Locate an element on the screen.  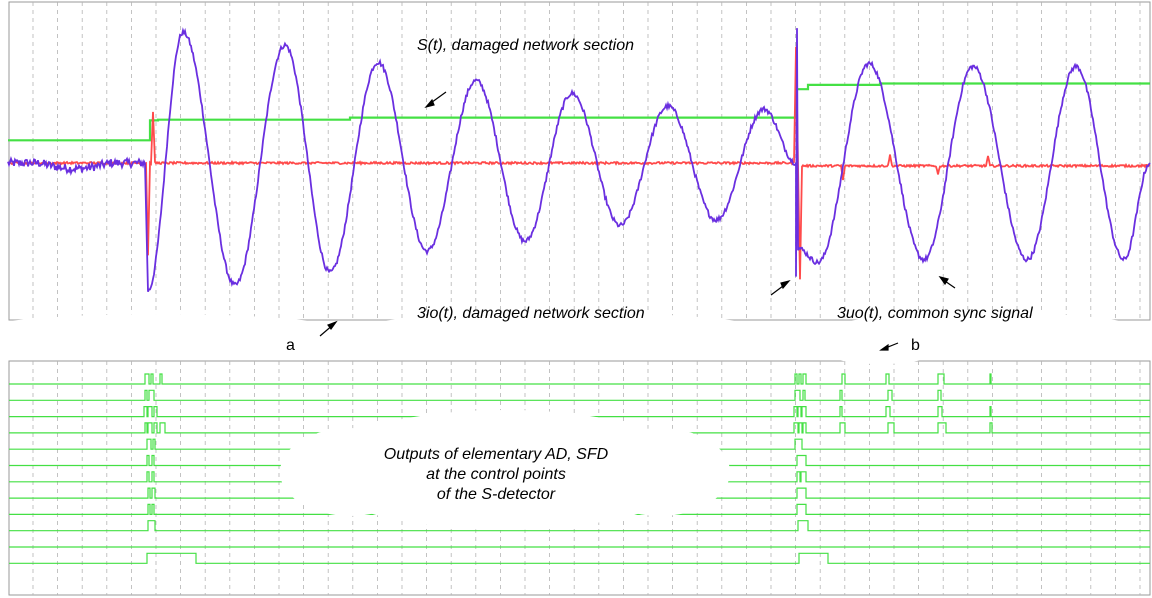
b-arrow is located at coordinates (889, 346).